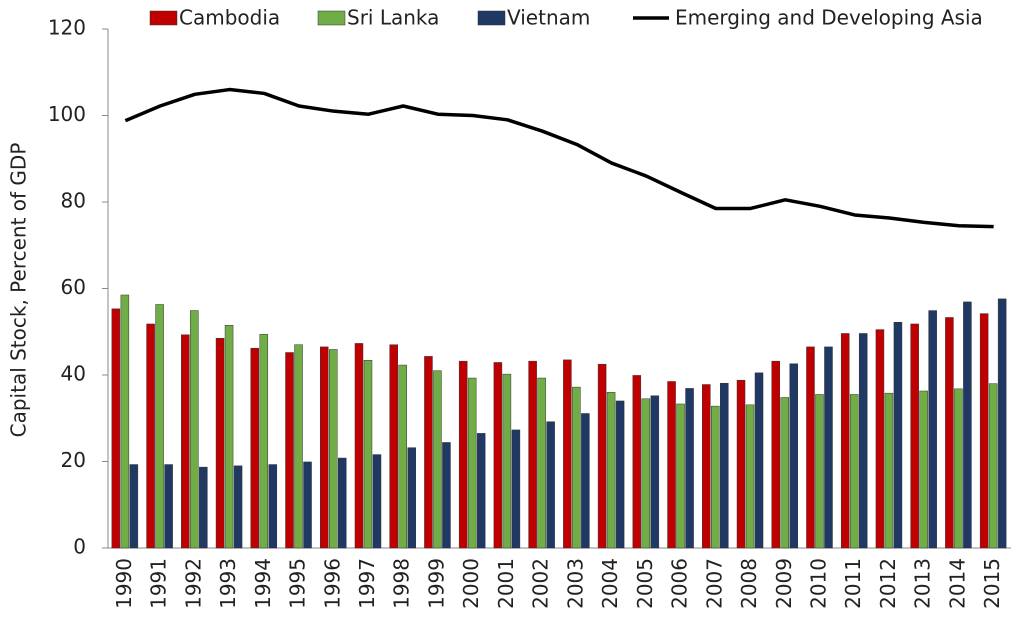 This screenshot has height=620, width=1011. Describe the element at coordinates (680, 583) in the screenshot. I see `x-tick-label: 2006` at that location.